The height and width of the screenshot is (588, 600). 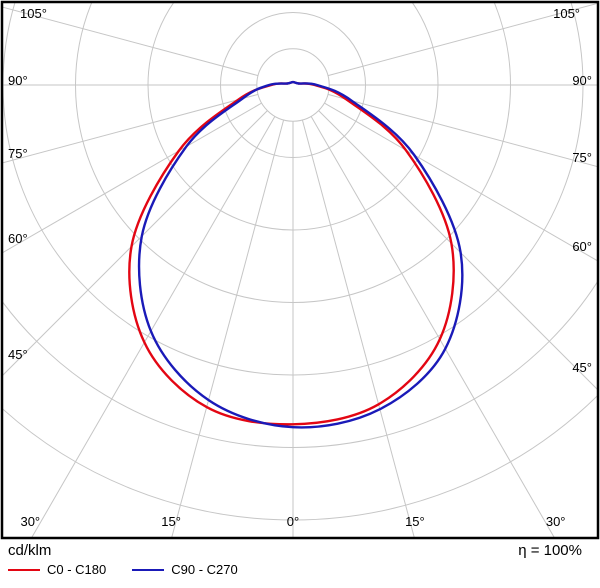 I want to click on footer-row: cd/klm η = 100%, so click(x=300, y=549).